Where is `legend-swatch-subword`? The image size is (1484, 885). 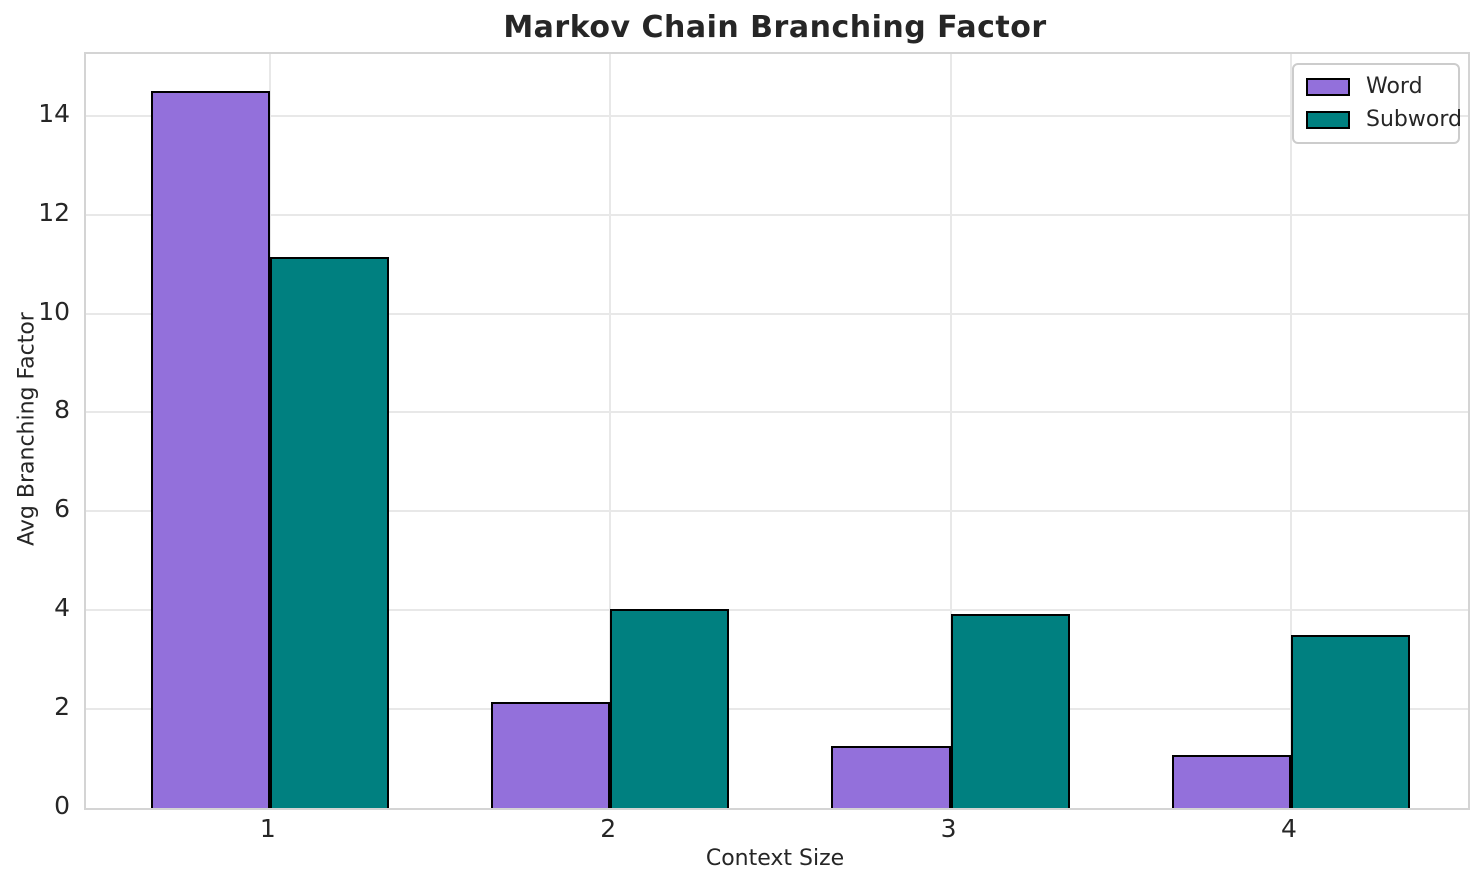 legend-swatch-subword is located at coordinates (1328, 120).